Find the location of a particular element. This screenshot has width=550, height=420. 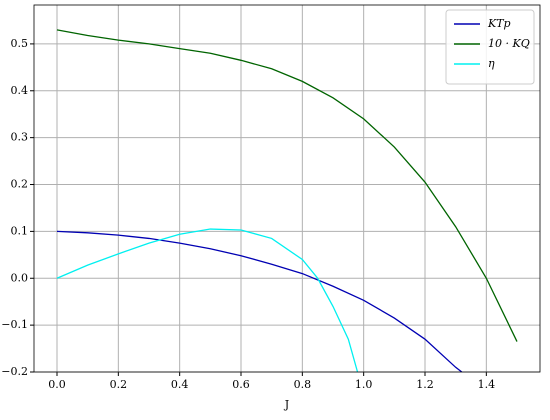

x-tick-label: 1.4 is located at coordinates (487, 384).